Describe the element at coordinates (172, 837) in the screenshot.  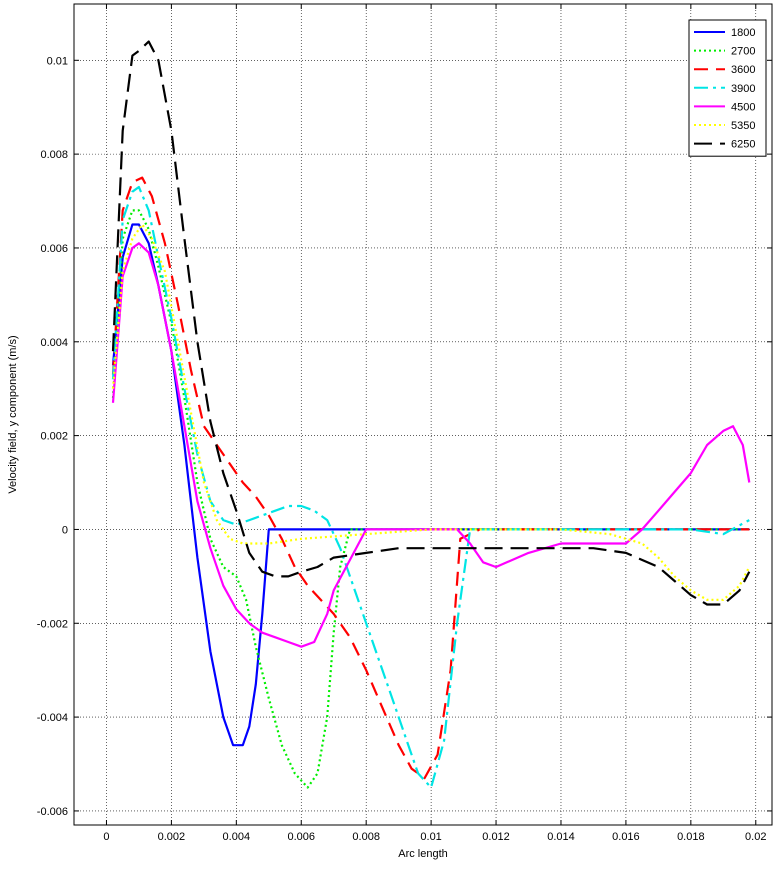
I see `x-tick-label: 0.002` at that location.